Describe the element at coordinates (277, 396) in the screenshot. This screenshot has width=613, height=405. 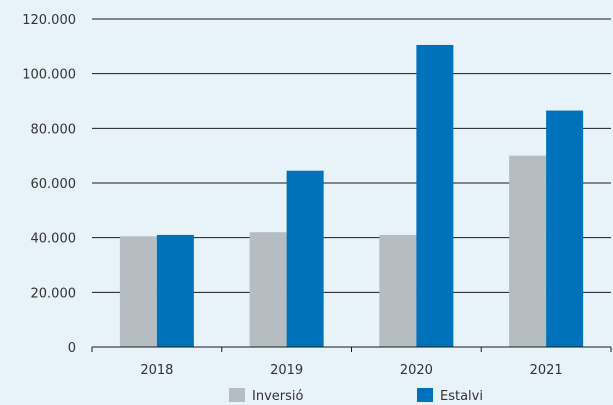
I see `legend-label: Inversió` at that location.